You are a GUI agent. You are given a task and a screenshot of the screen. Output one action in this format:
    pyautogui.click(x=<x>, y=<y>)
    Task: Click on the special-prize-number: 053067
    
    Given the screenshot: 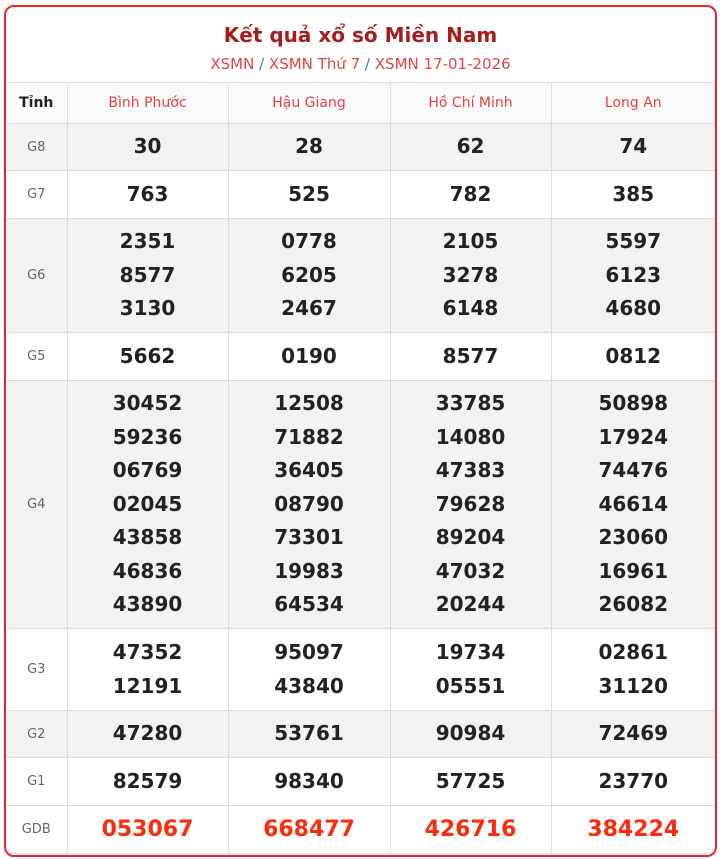 What is the action you would take?
    pyautogui.click(x=147, y=829)
    